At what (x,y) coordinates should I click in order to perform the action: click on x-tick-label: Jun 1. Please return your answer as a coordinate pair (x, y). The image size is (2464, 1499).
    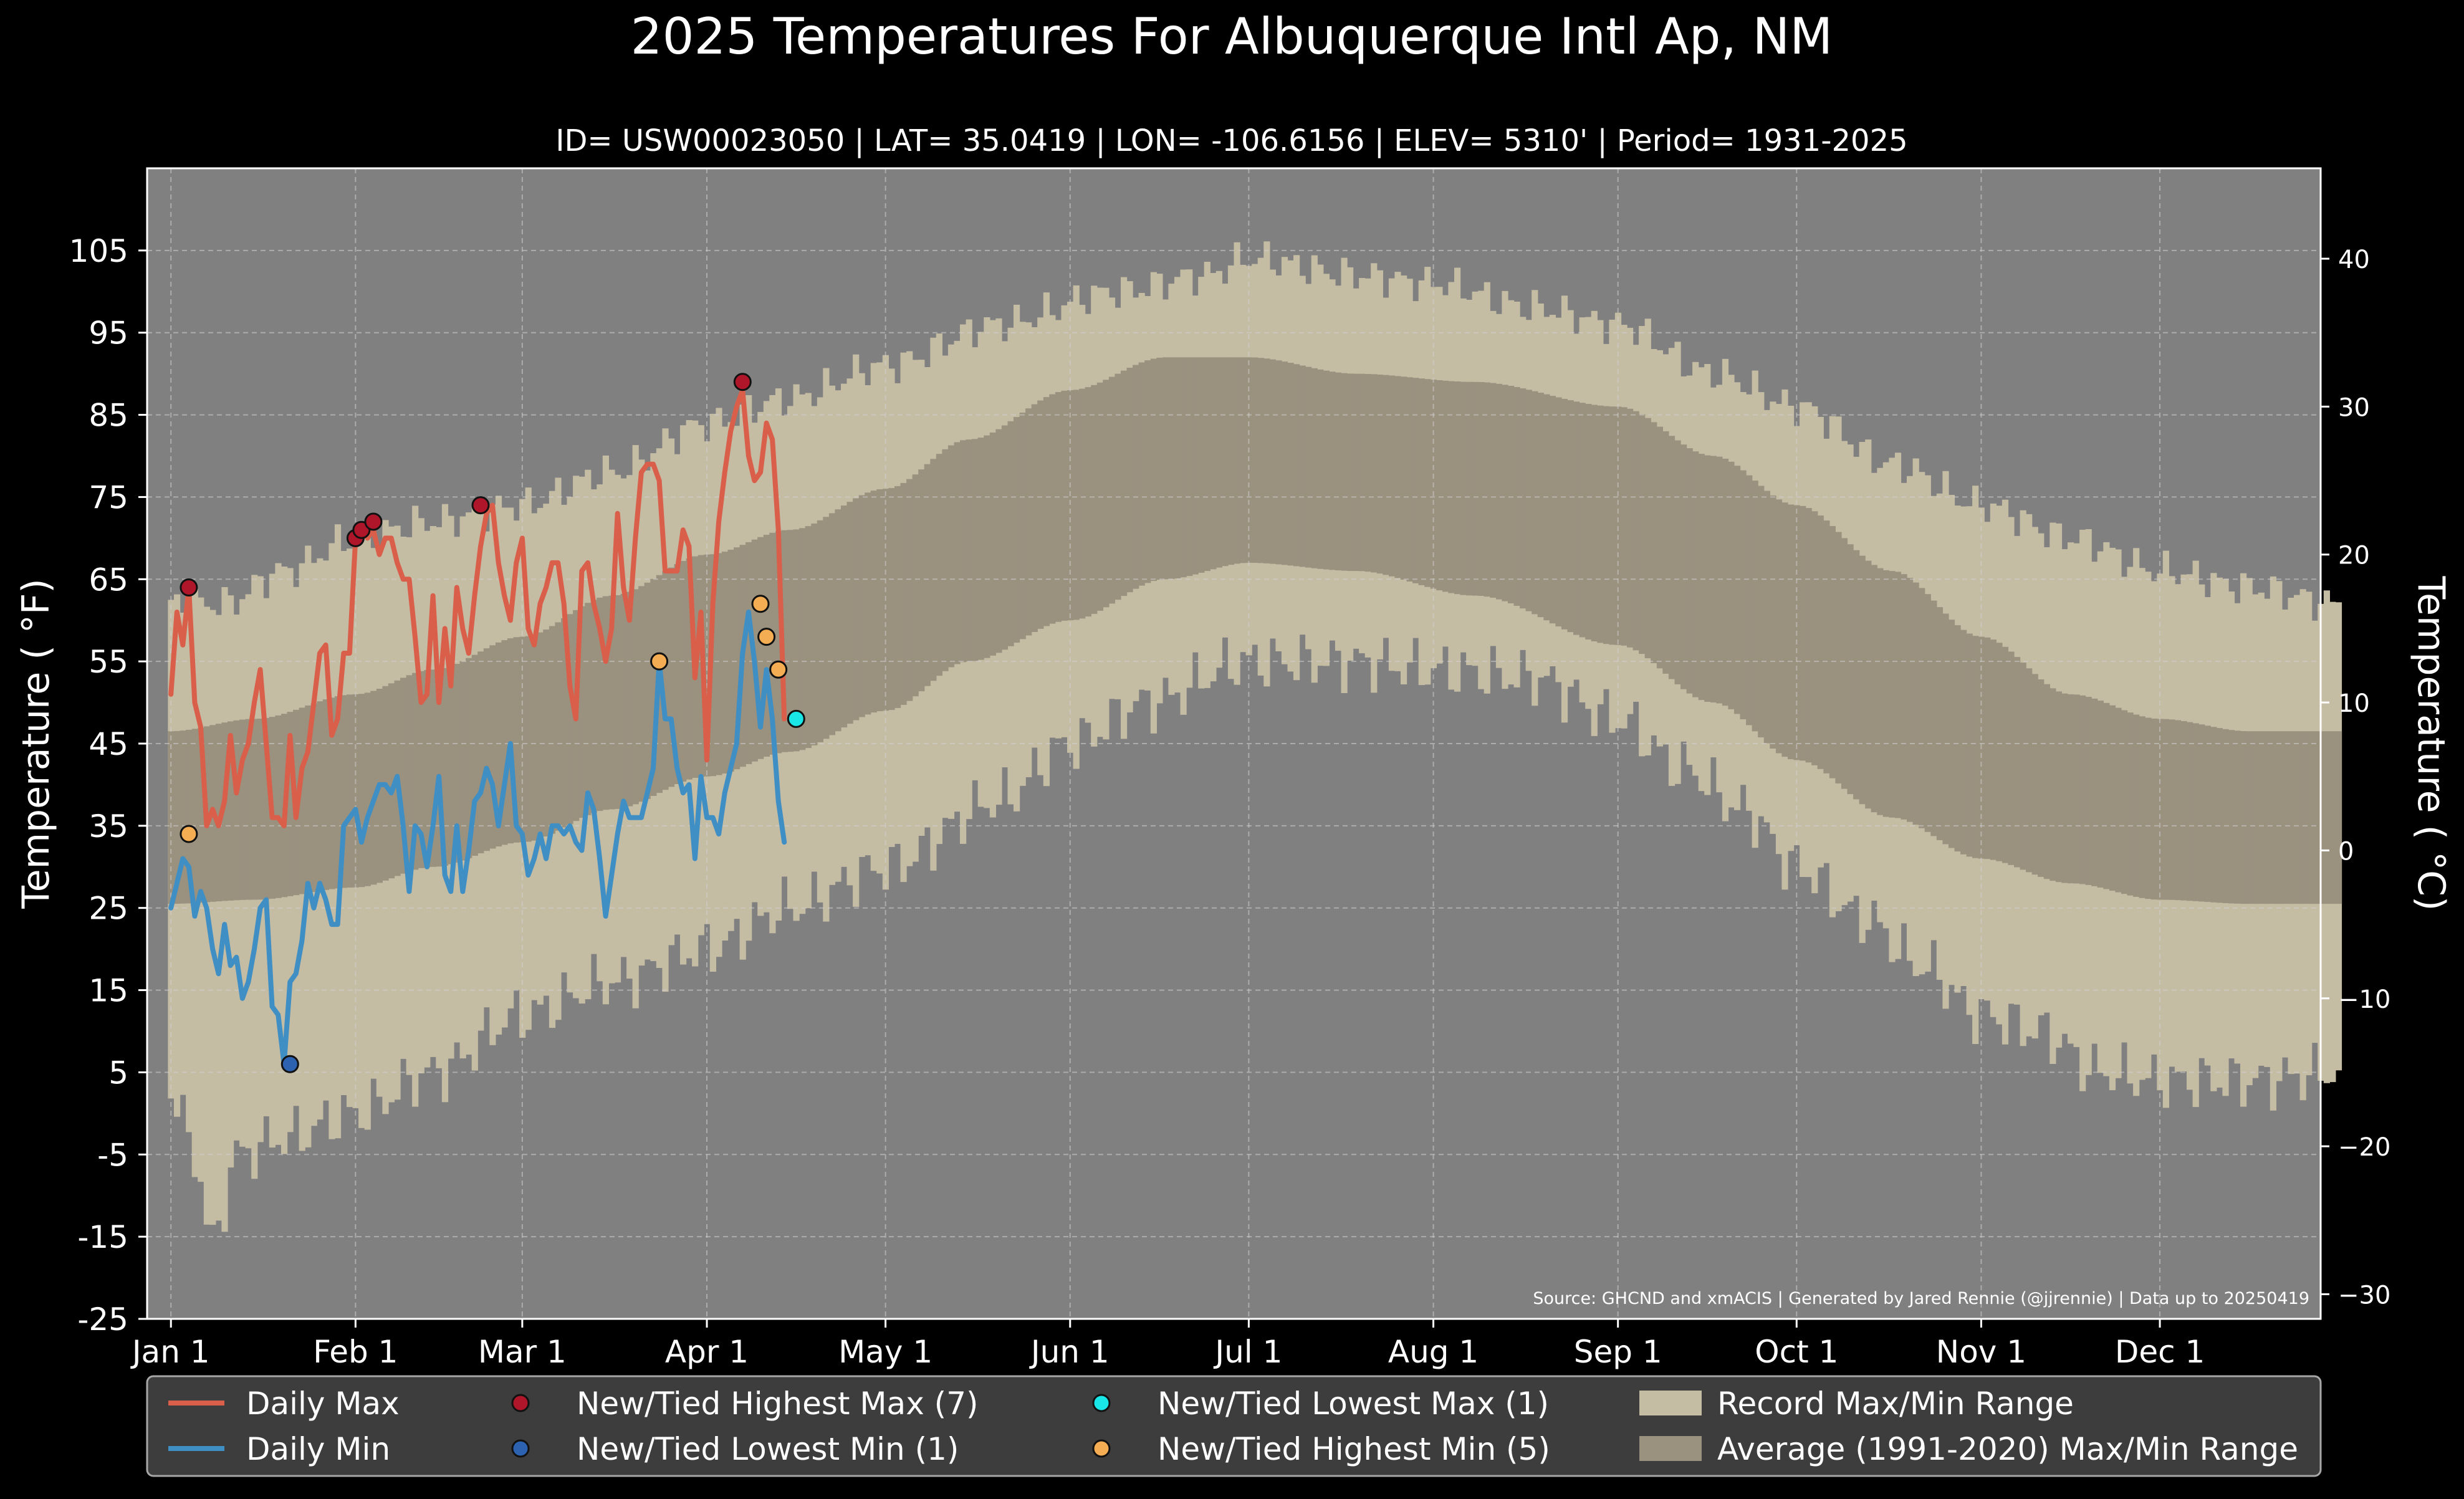
    Looking at the image, I should click on (1069, 1352).